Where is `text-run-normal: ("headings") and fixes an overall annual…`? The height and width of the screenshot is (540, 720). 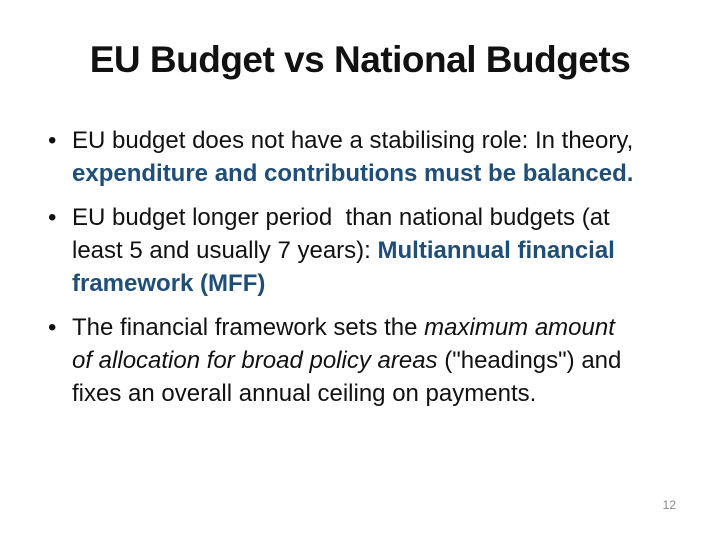 text-run-normal: ("headings") and fixes an overall annual… is located at coordinates (350, 377).